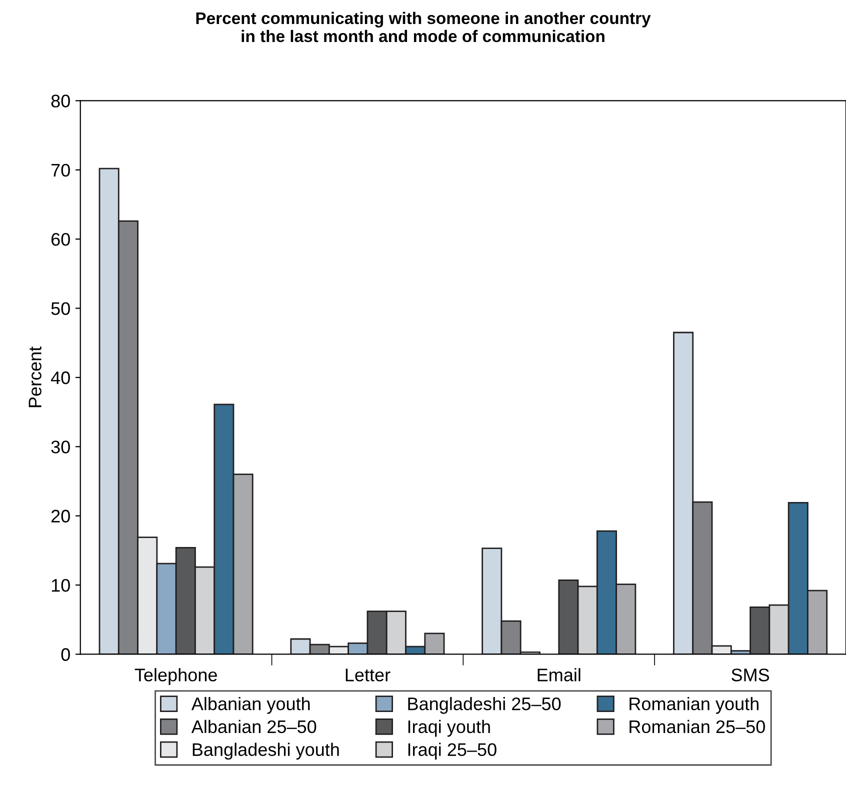 The width and height of the screenshot is (846, 793). Describe the element at coordinates (484, 705) in the screenshot. I see `legend-label: Bangladeshi 25–50` at that location.